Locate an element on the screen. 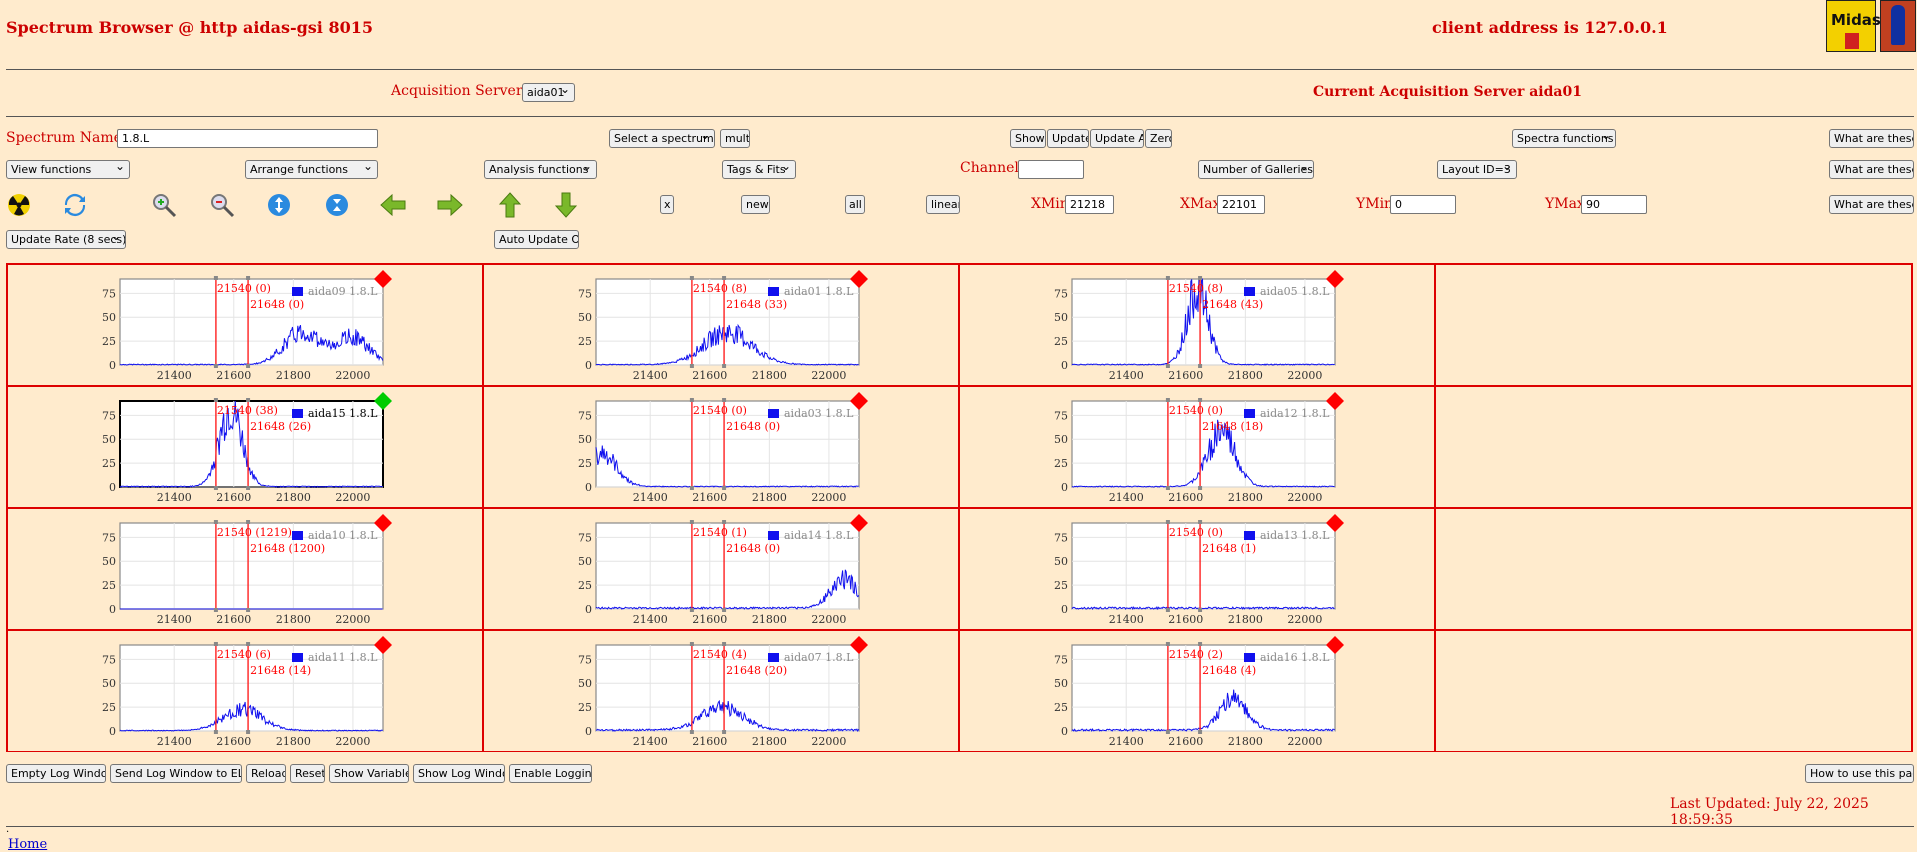 This screenshot has width=1917, height=852. arrow-right-icon is located at coordinates (450, 205).